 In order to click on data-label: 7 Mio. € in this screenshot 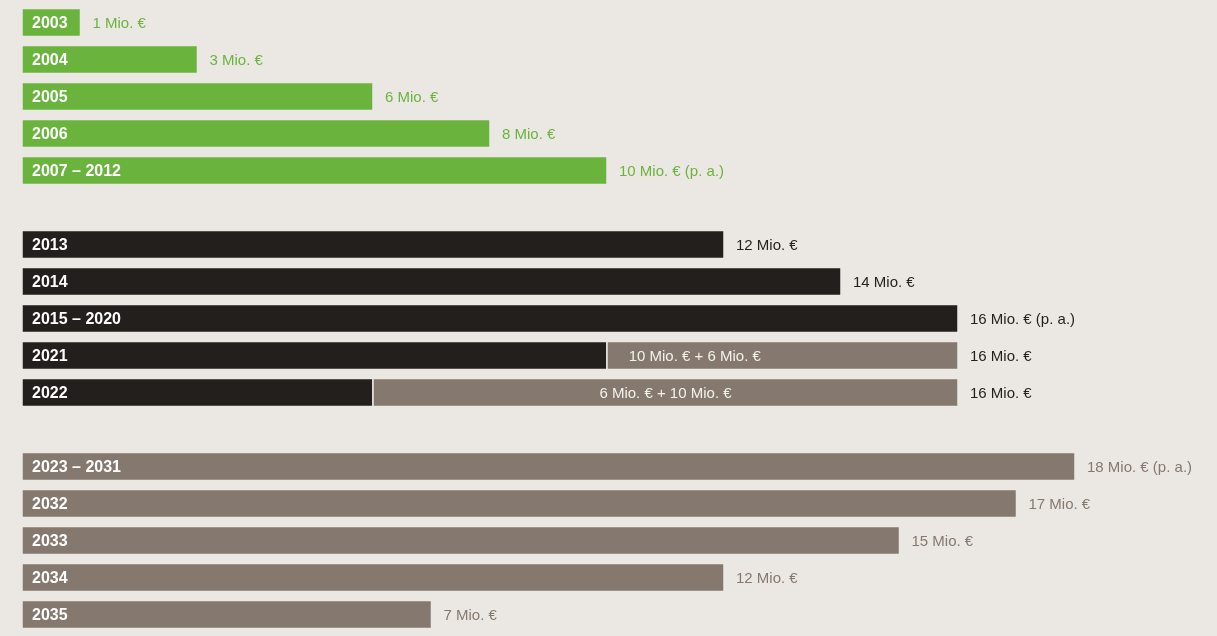, I will do `click(470, 614)`.